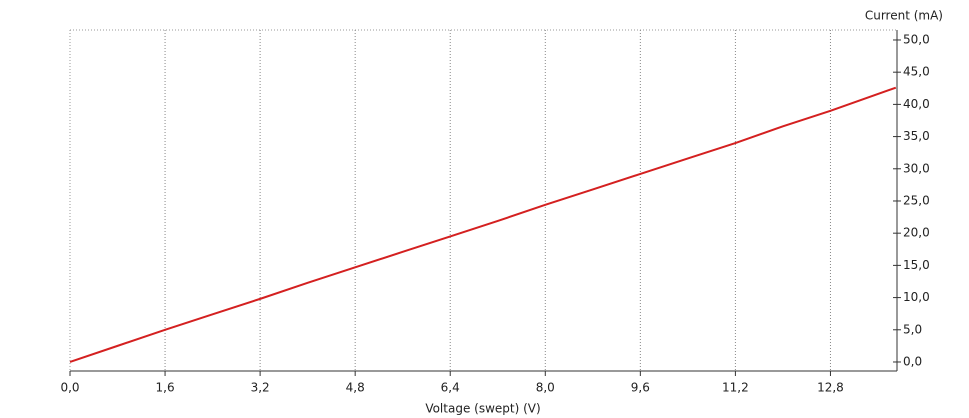 The image size is (969, 418). Describe the element at coordinates (735, 388) in the screenshot. I see `x-tick-label: 11,2` at that location.